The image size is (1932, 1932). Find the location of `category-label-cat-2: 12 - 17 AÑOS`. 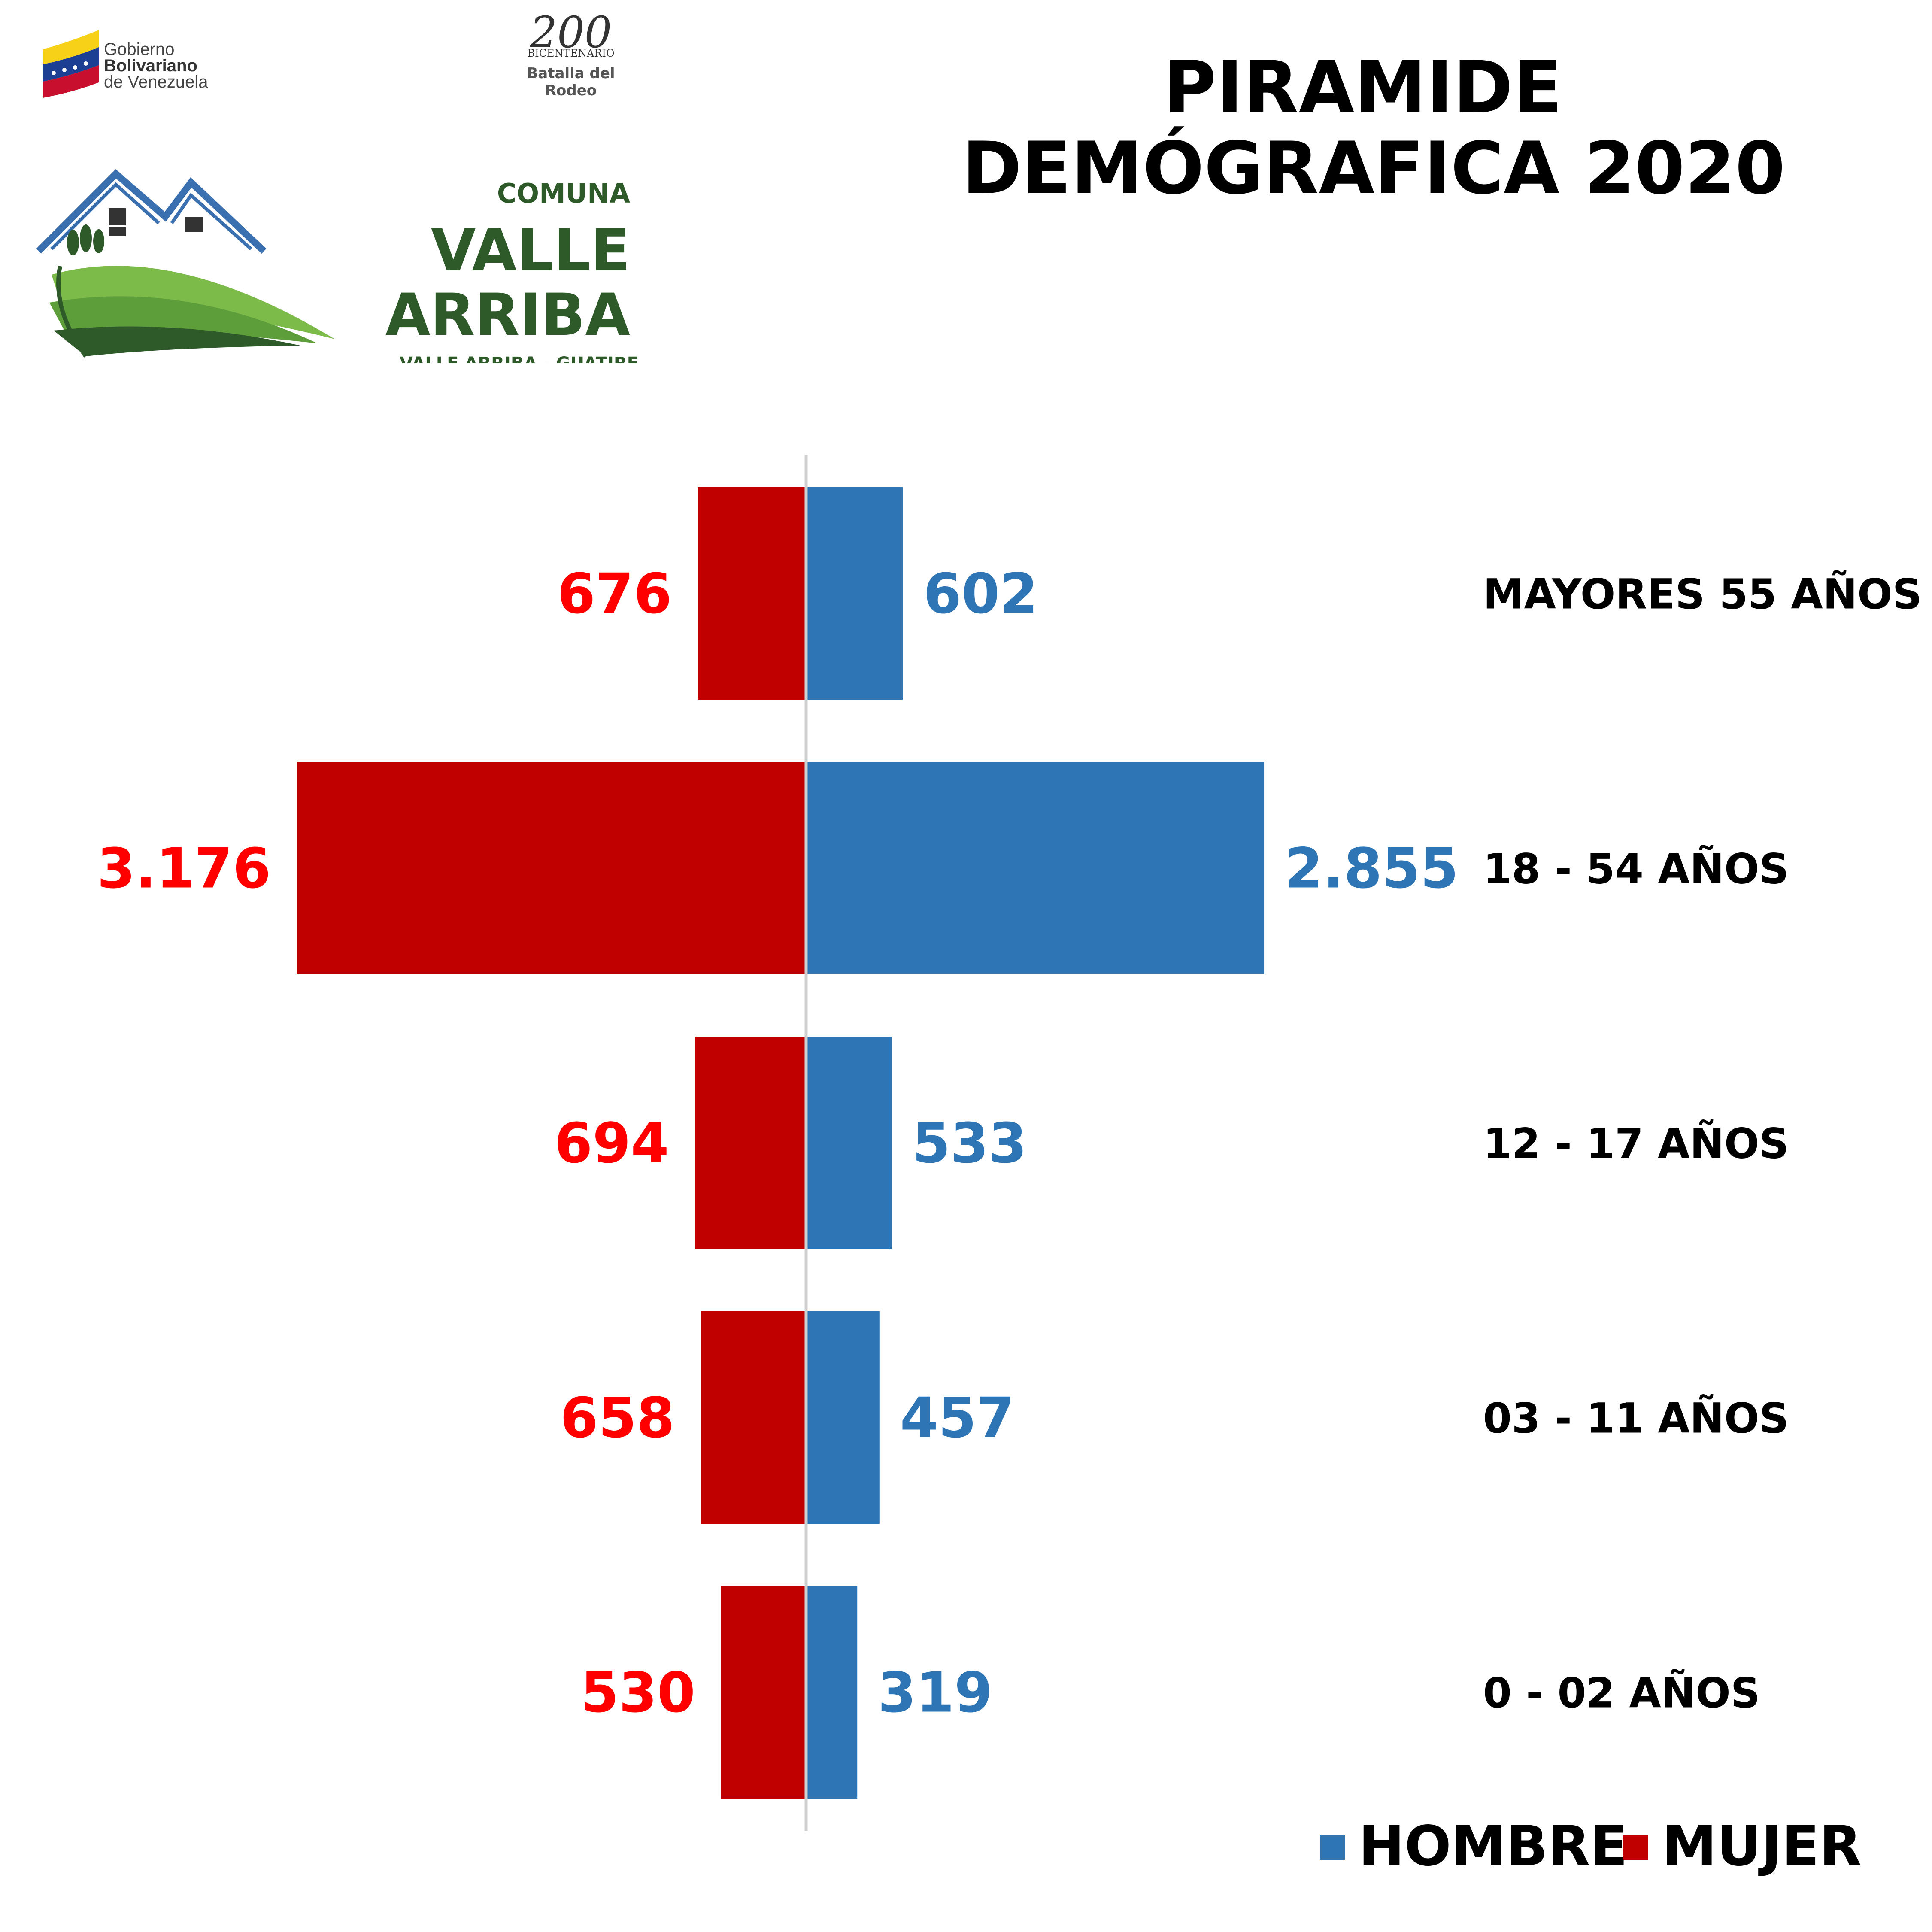

category-label-cat-2: 12 - 17 AÑOS is located at coordinates (1636, 1143).